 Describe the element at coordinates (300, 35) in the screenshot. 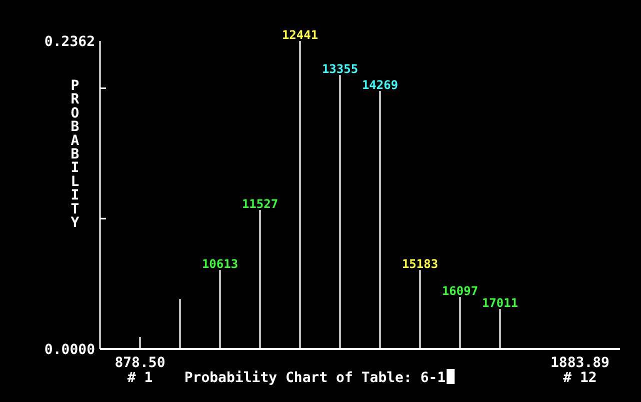

I see `annotation: 12441` at that location.